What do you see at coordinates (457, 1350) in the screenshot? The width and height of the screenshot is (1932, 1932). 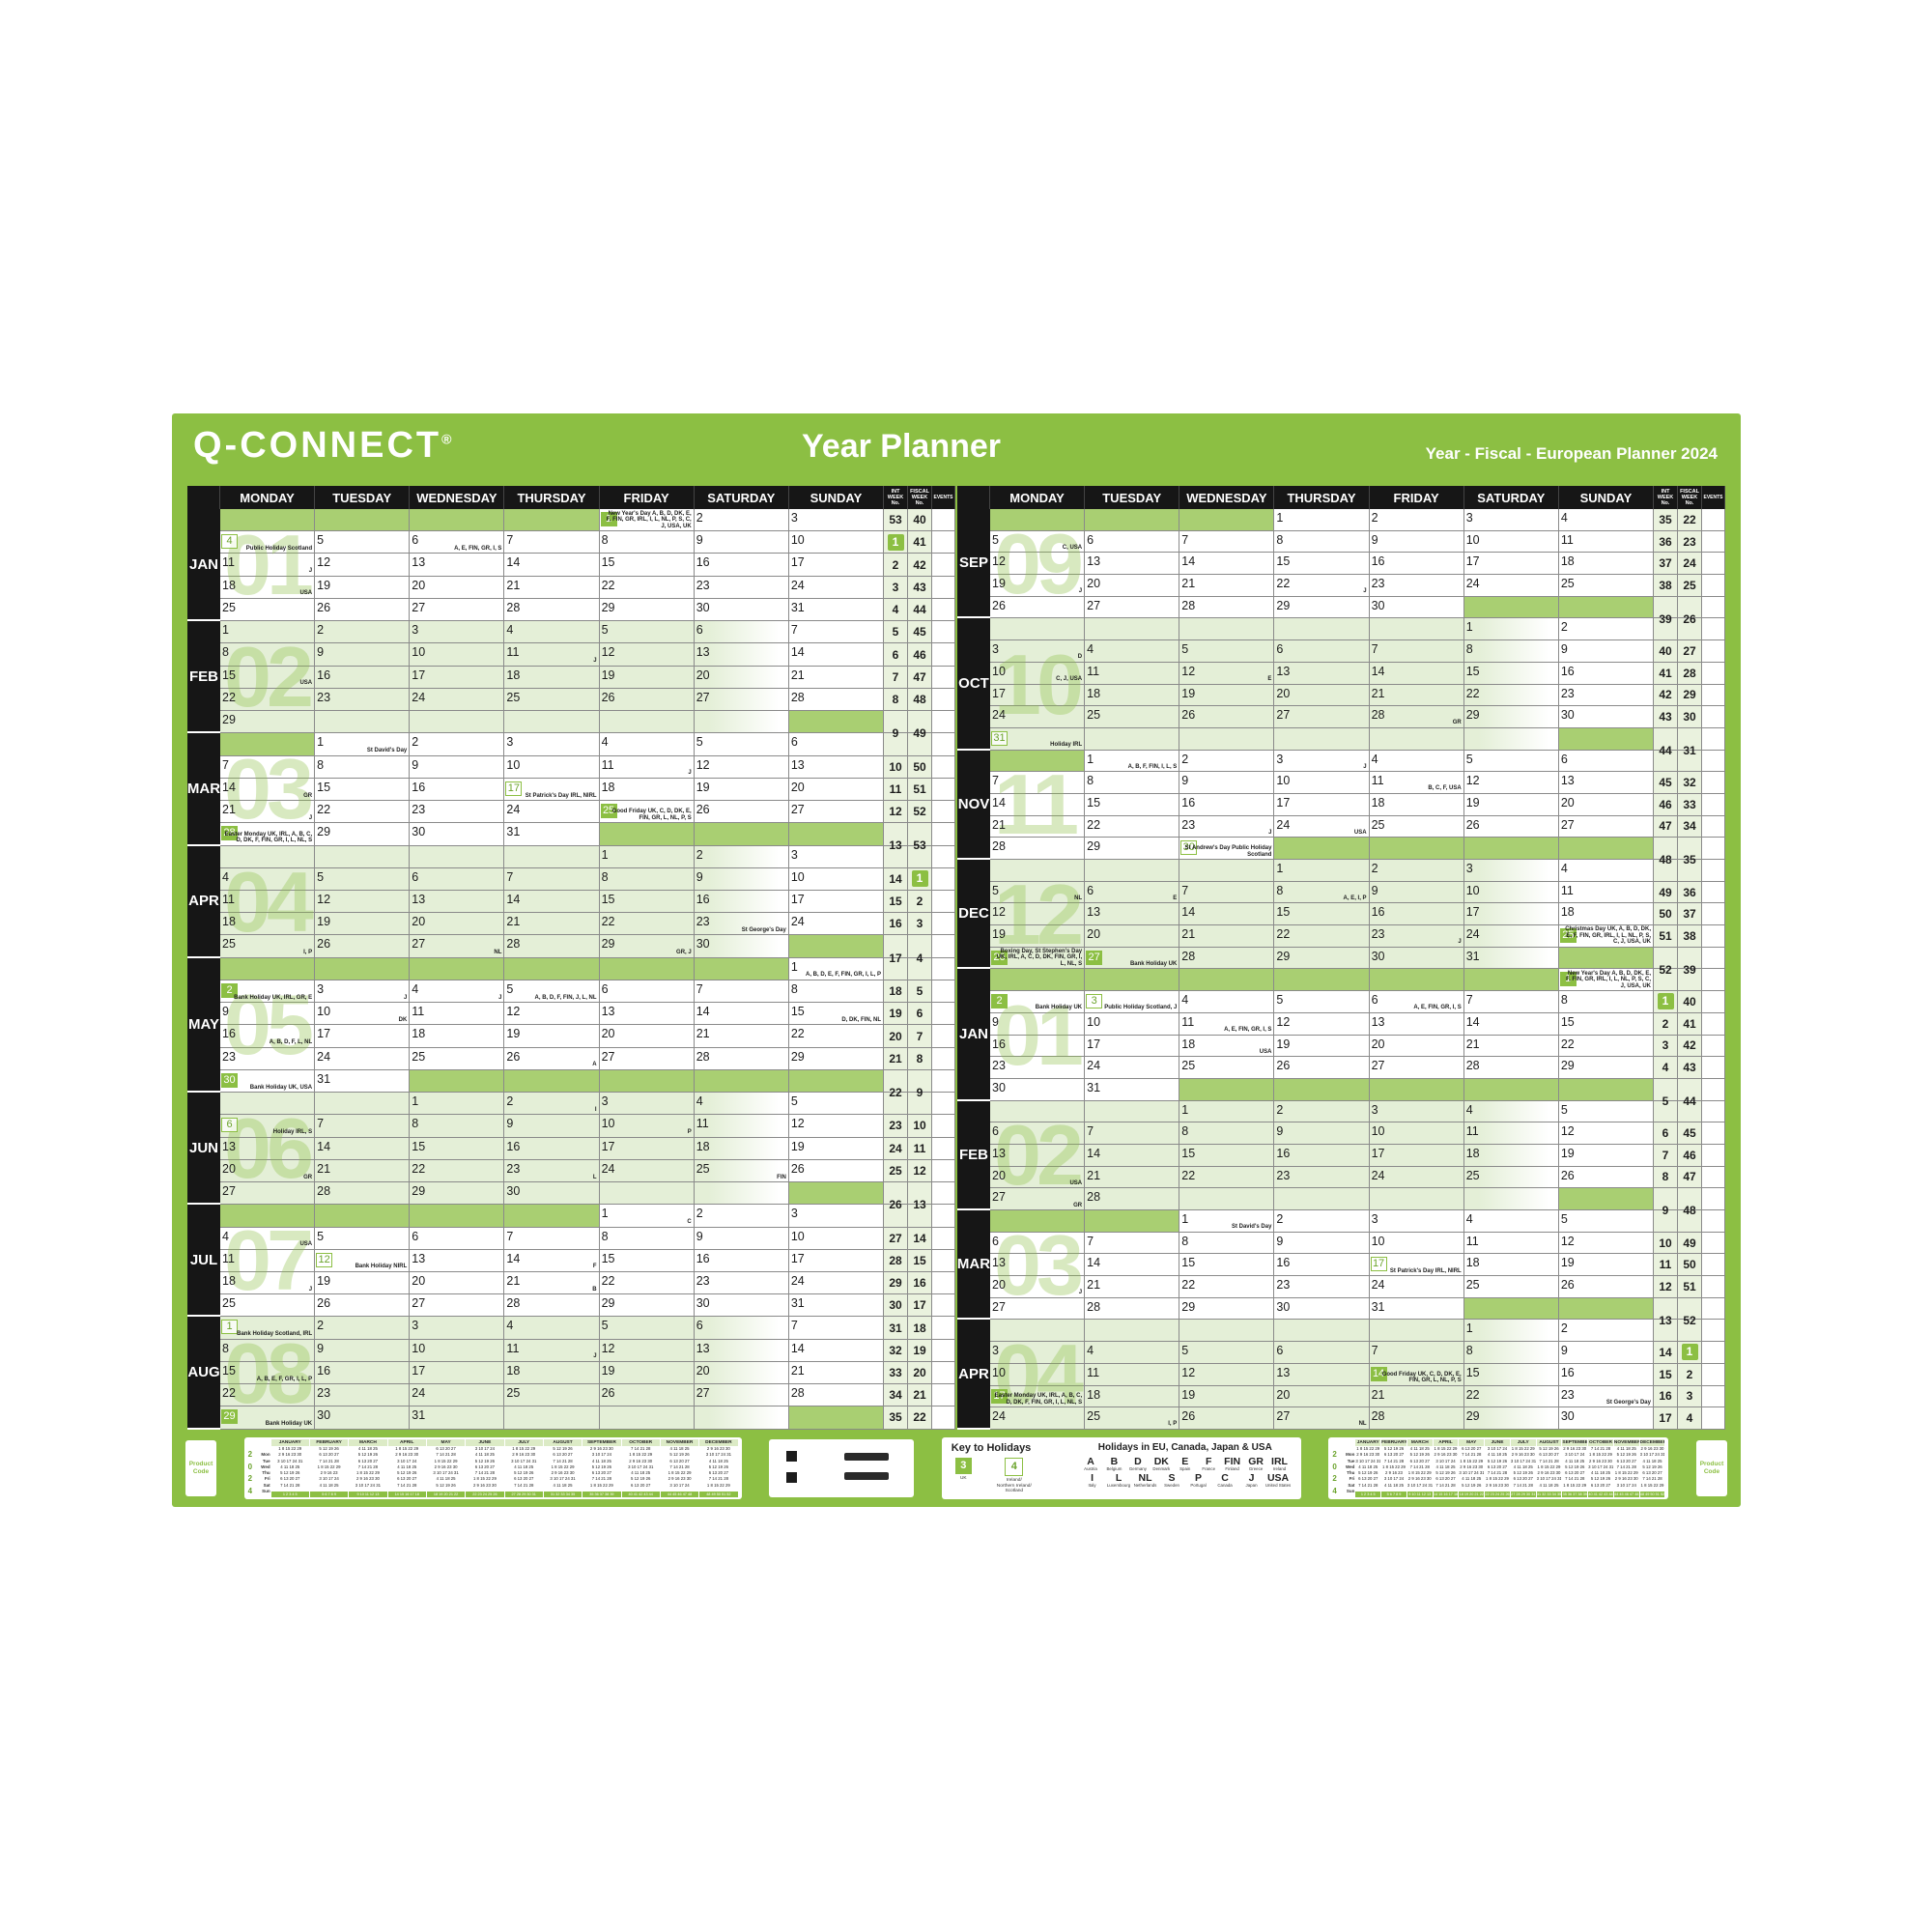 I see `date-cell: 10` at bounding box center [457, 1350].